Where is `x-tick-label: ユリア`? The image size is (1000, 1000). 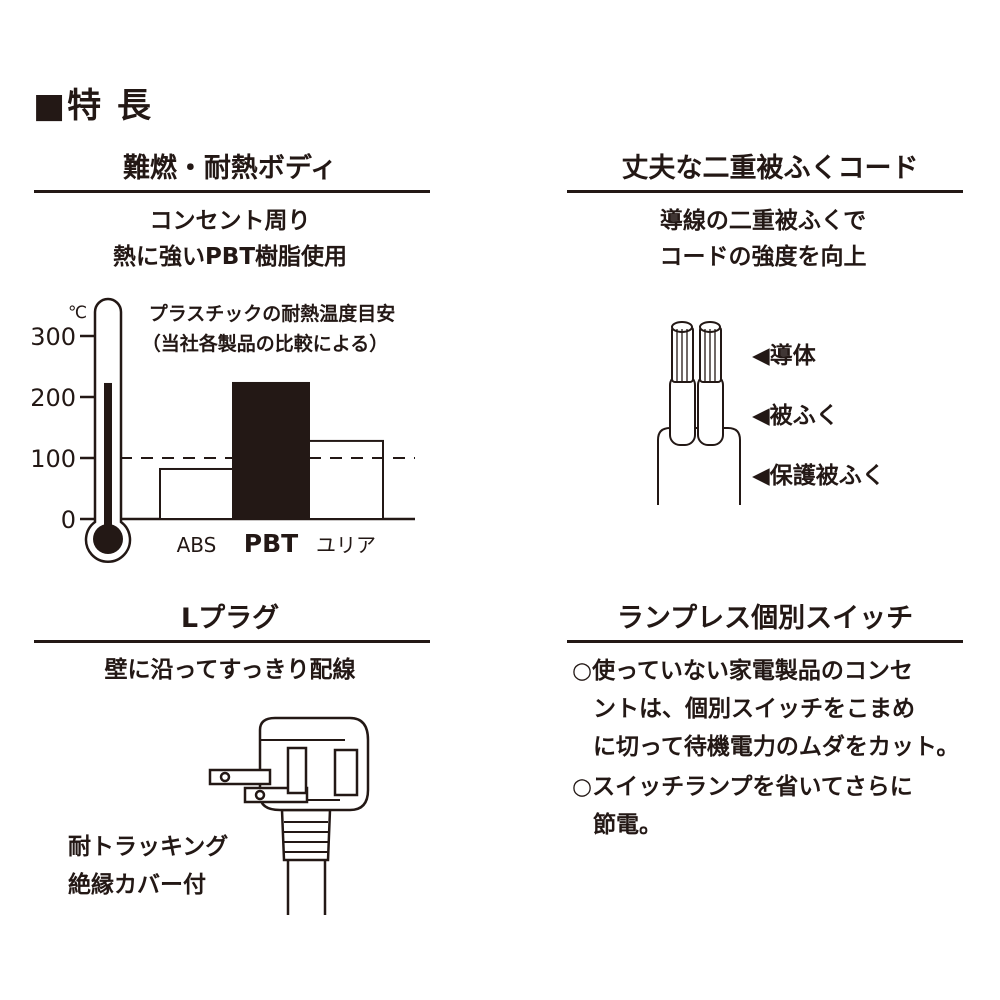
x-tick-label: ユリア is located at coordinates (346, 545).